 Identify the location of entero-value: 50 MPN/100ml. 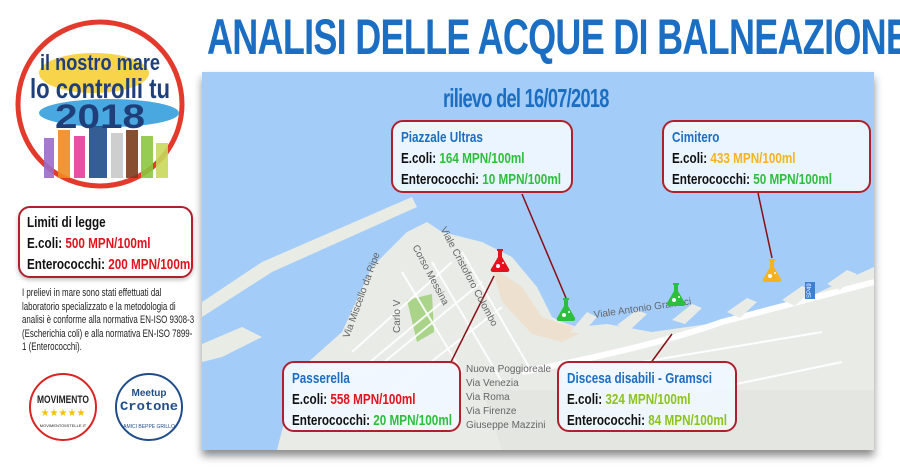
(792, 179).